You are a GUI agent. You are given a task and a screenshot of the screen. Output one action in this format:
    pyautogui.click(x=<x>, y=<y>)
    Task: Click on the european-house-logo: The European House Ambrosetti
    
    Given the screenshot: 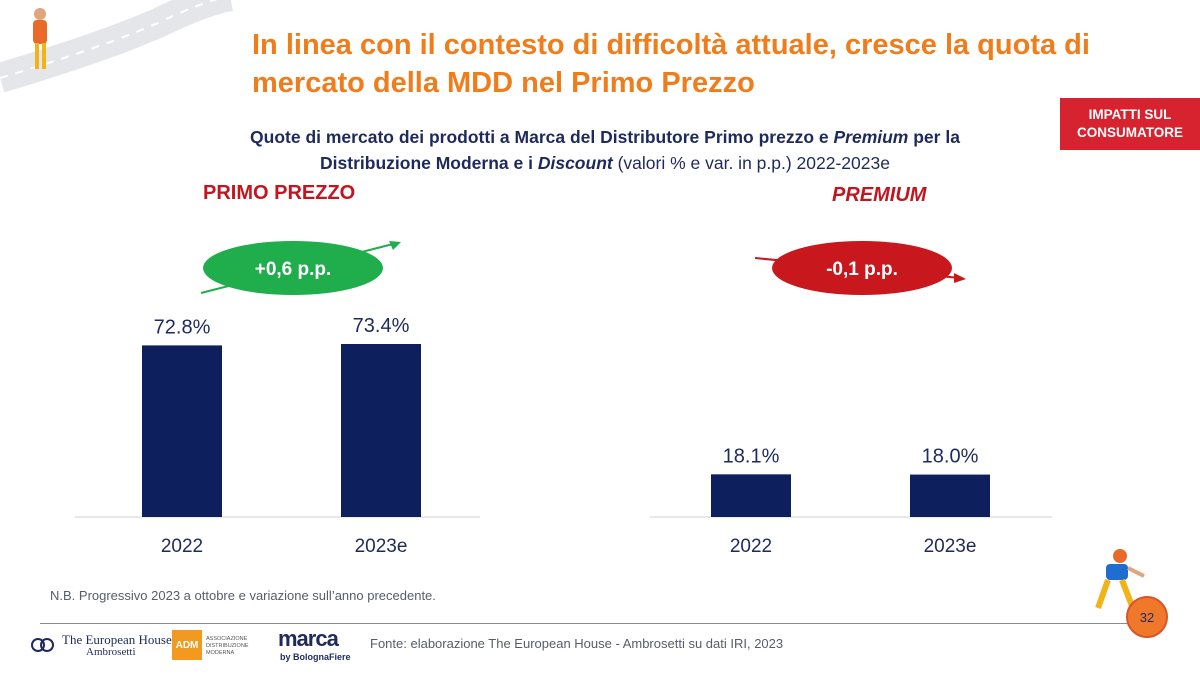 What is the action you would take?
    pyautogui.click(x=101, y=645)
    